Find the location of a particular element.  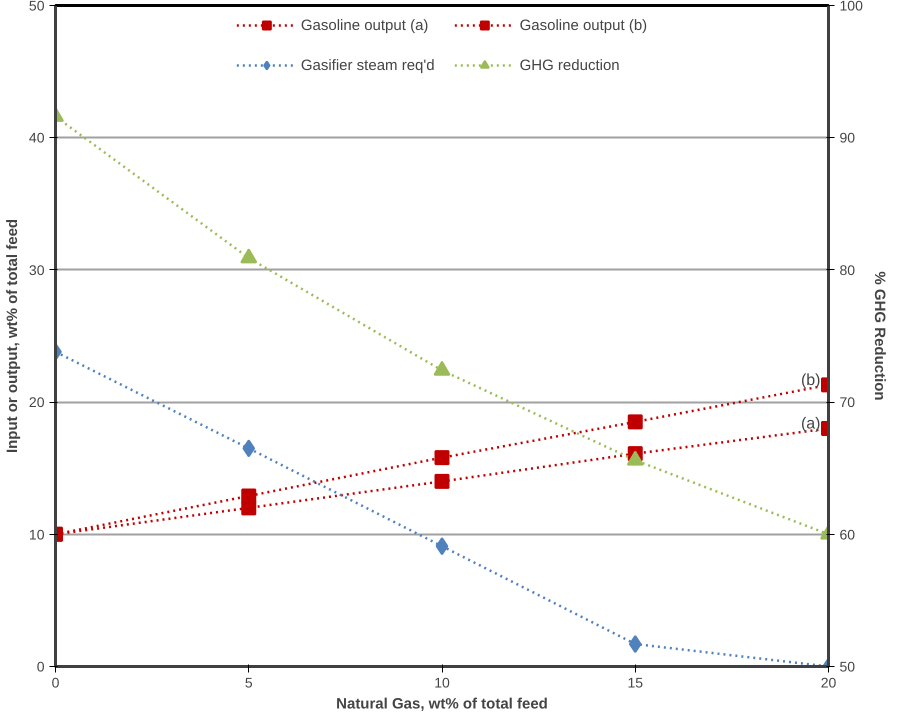

y-tick-label: 30 is located at coordinates (36, 270).